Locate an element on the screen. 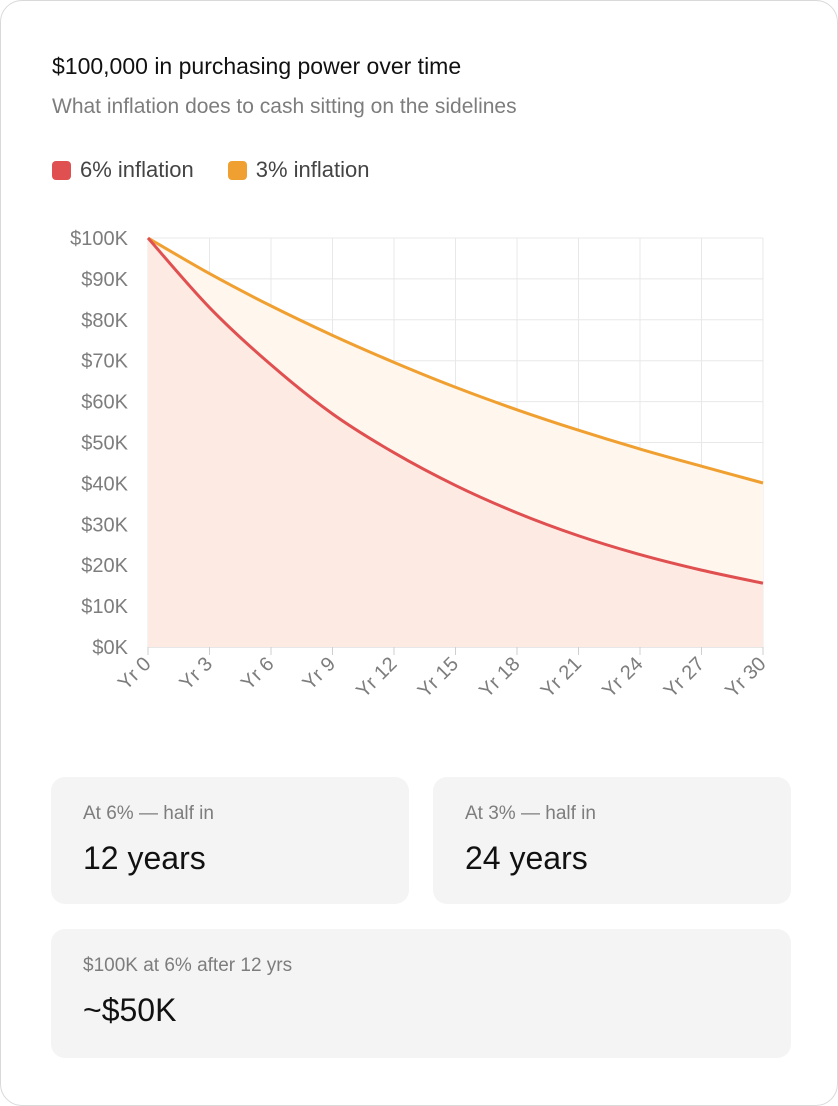 Image resolution: width=838 pixels, height=1106 pixels. legend-item-3pct: 3% inflation is located at coordinates (298, 170).